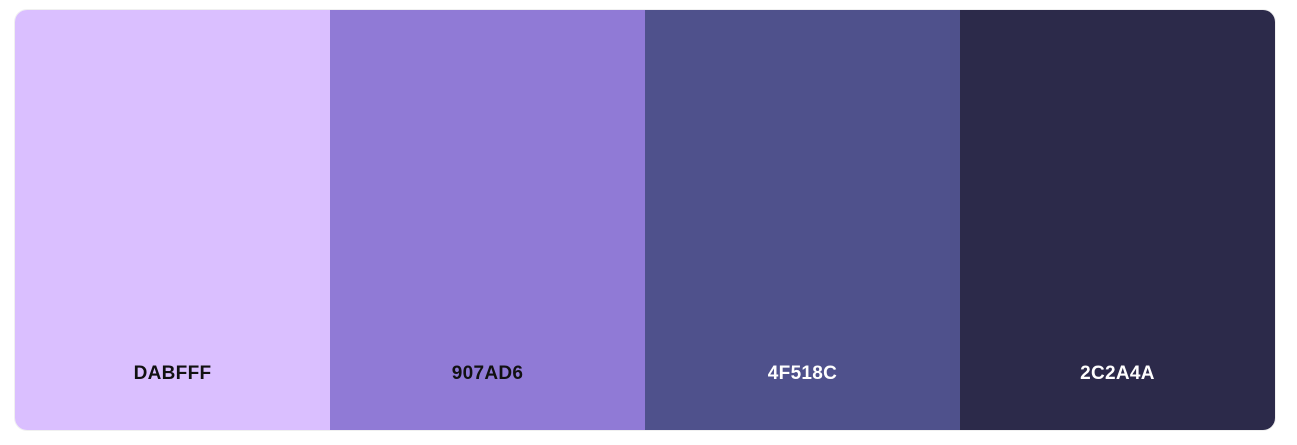 Image resolution: width=1297 pixels, height=445 pixels. What do you see at coordinates (802, 373) in the screenshot?
I see `swatch-hex-label: 4F518C` at bounding box center [802, 373].